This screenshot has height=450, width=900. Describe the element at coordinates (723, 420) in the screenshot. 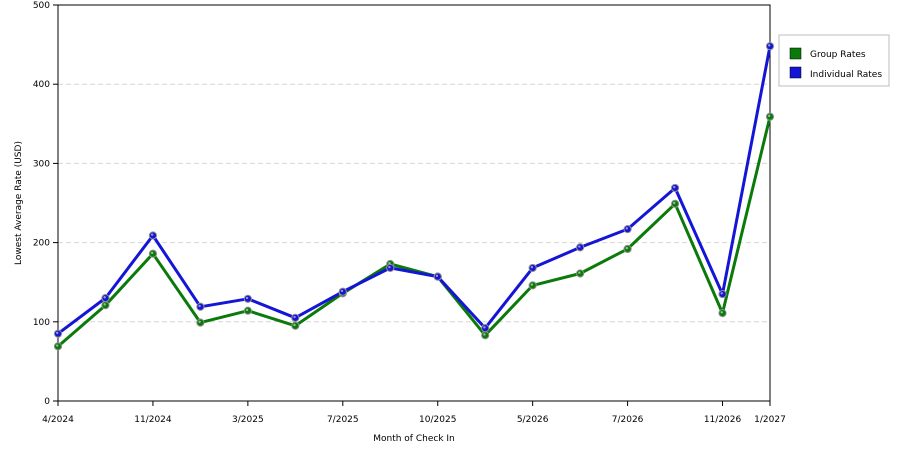

I see `x-tick-label: 11/2026` at that location.